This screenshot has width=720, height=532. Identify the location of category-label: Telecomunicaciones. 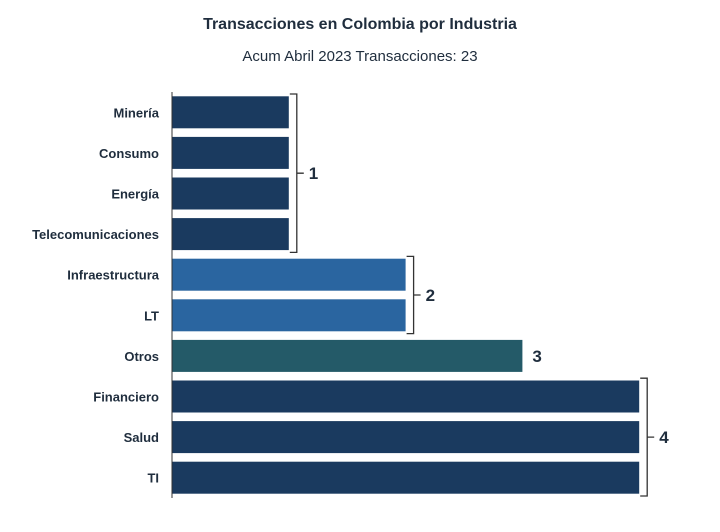
(95, 234).